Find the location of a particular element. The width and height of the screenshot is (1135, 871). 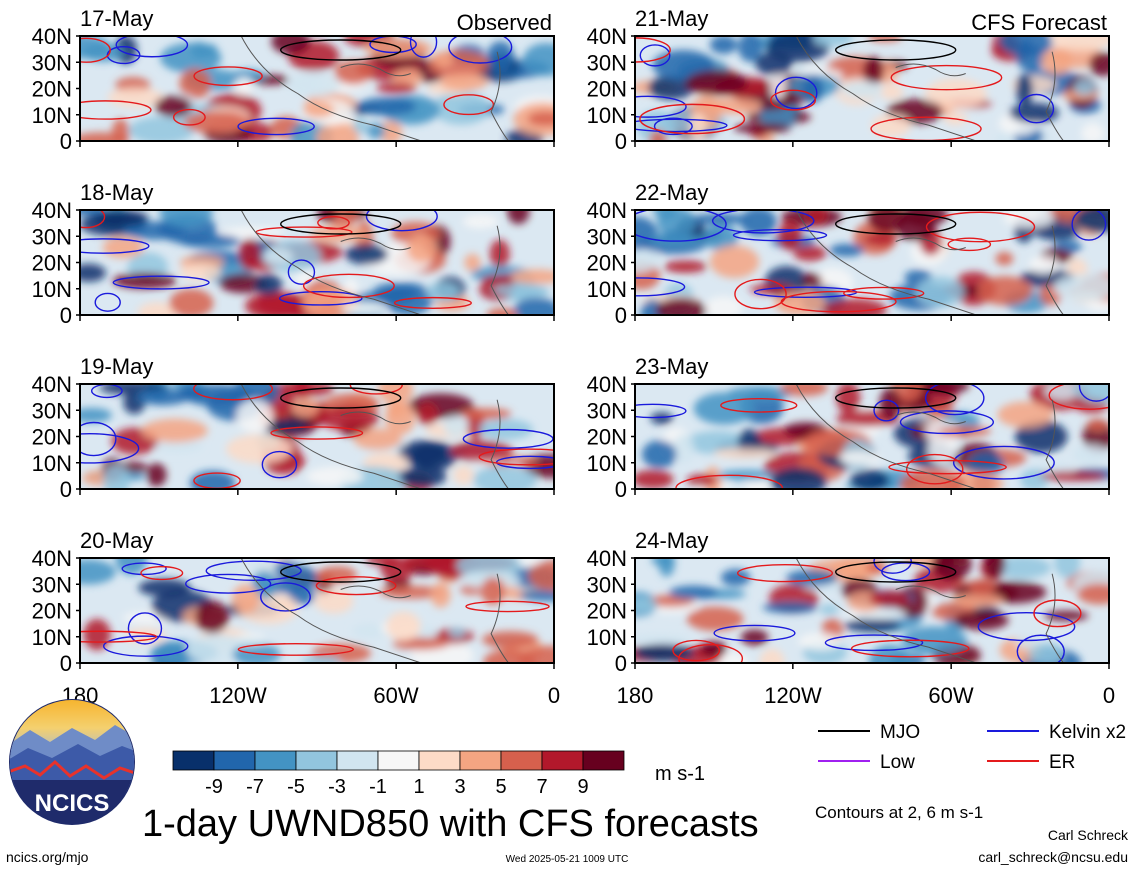

panel-date: 20-May is located at coordinates (116, 540).